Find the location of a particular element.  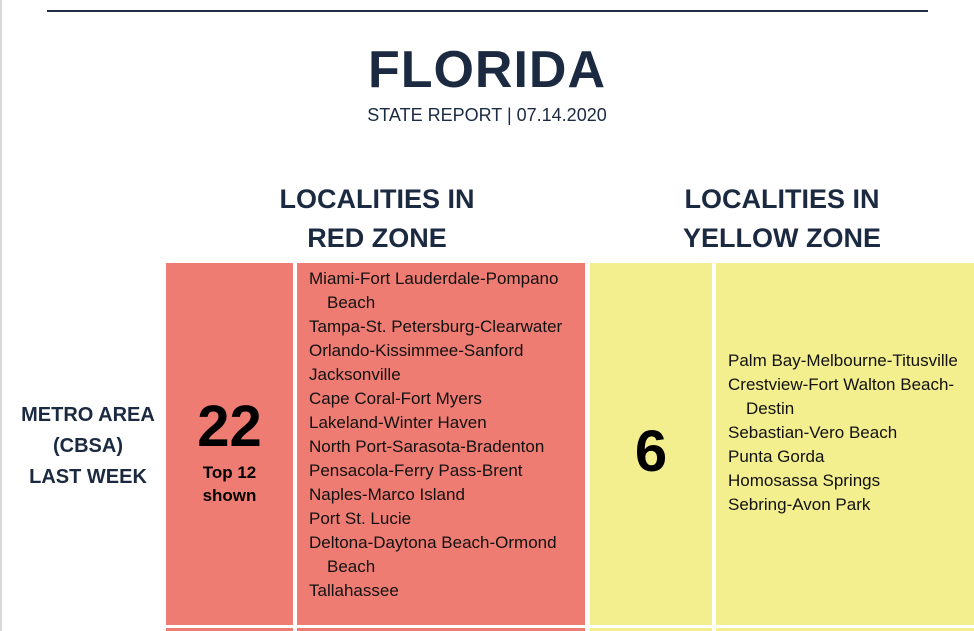

state-title: FLORIDA is located at coordinates (487, 70).